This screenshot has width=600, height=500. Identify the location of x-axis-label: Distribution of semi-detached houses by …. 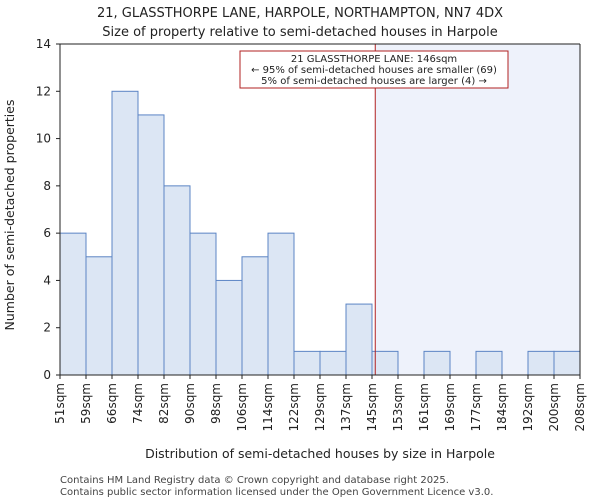
(320, 453).